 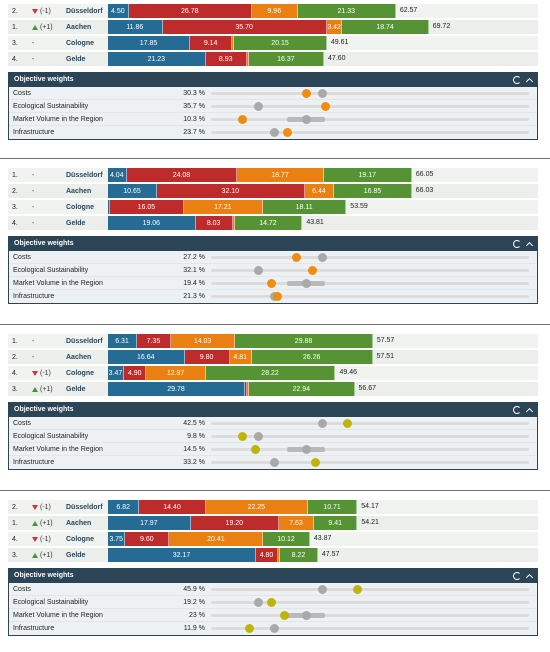 I want to click on score-segment: 26.26, so click(x=312, y=357).